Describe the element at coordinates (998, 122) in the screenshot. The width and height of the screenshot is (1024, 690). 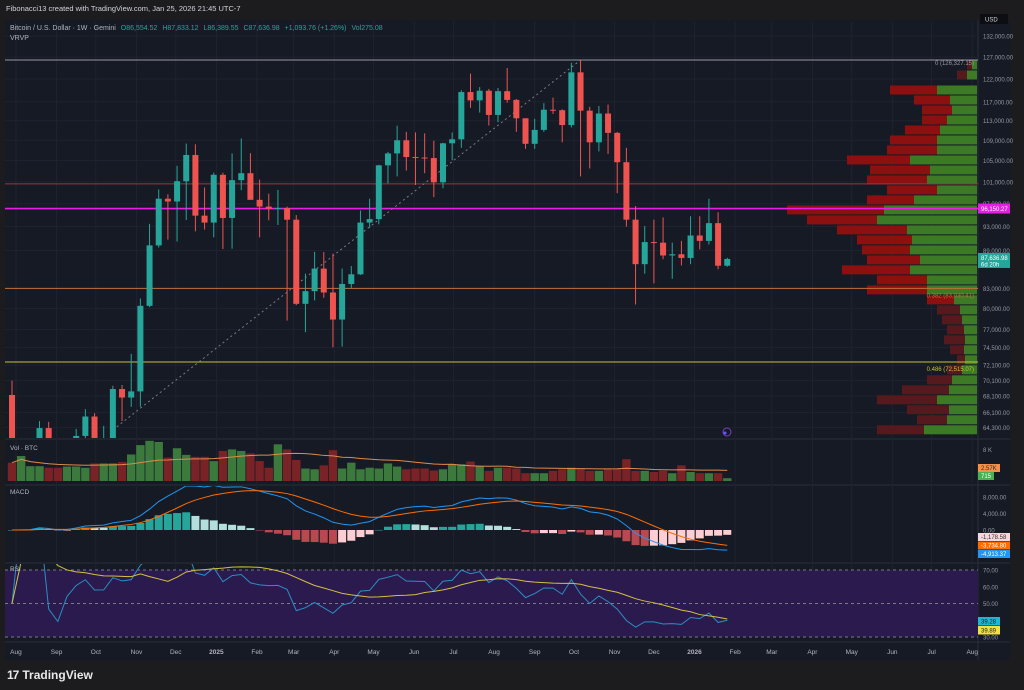
I see `price-axis-label: 113,000.00` at that location.